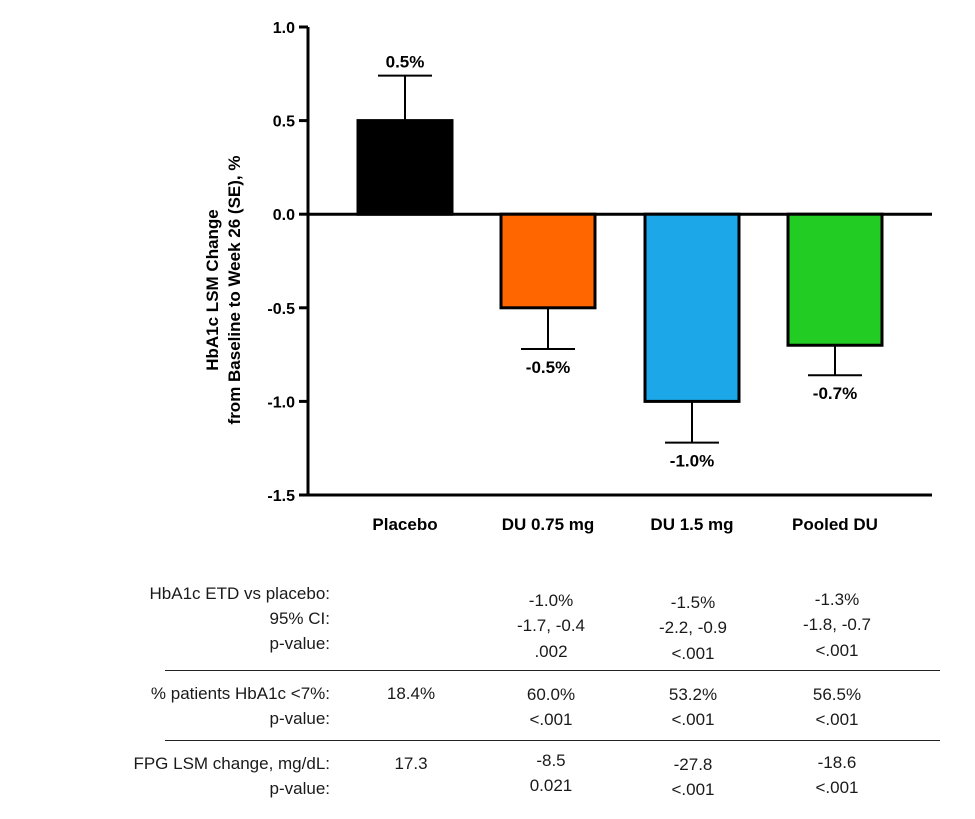 This screenshot has height=819, width=975. Describe the element at coordinates (551, 719) in the screenshot. I see `patients-pvalue-du075: <.001` at that location.